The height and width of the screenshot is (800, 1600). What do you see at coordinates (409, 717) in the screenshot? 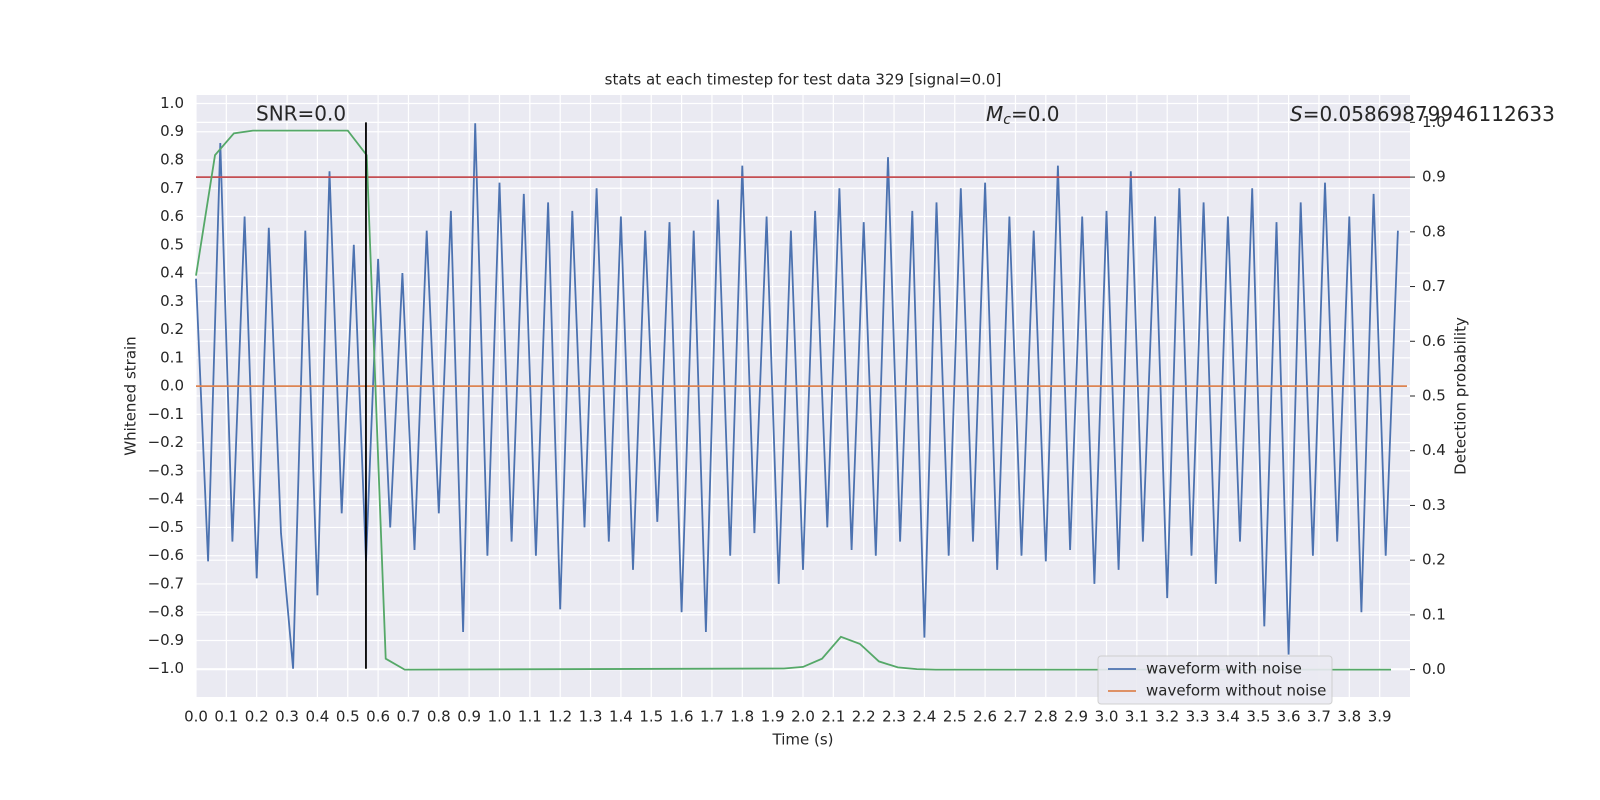
I see `x-tick-label: 0.7` at bounding box center [409, 717].